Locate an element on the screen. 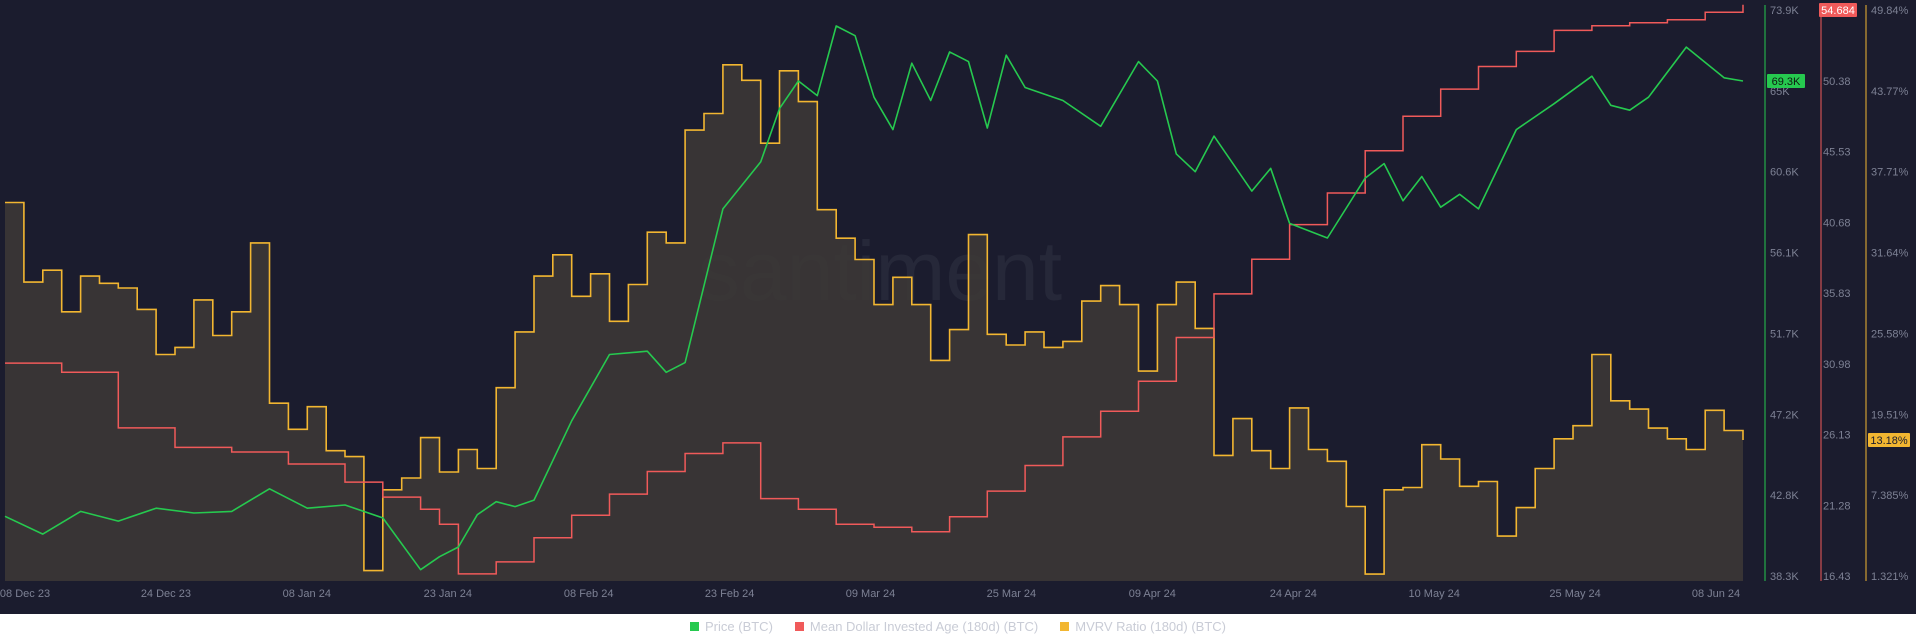 The image size is (1916, 644). age-tick-label: 21.28 is located at coordinates (1837, 506).